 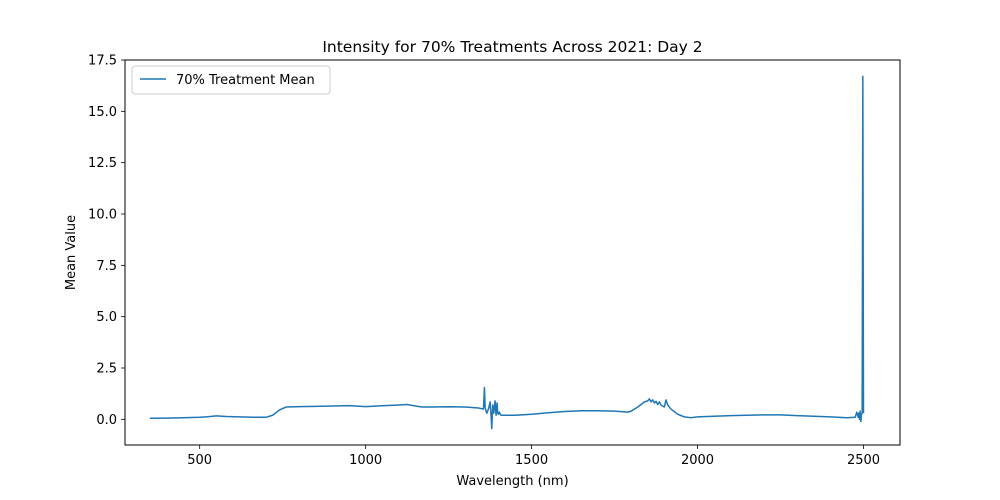 I want to click on y-tick-label: 2.5, so click(x=106, y=369).